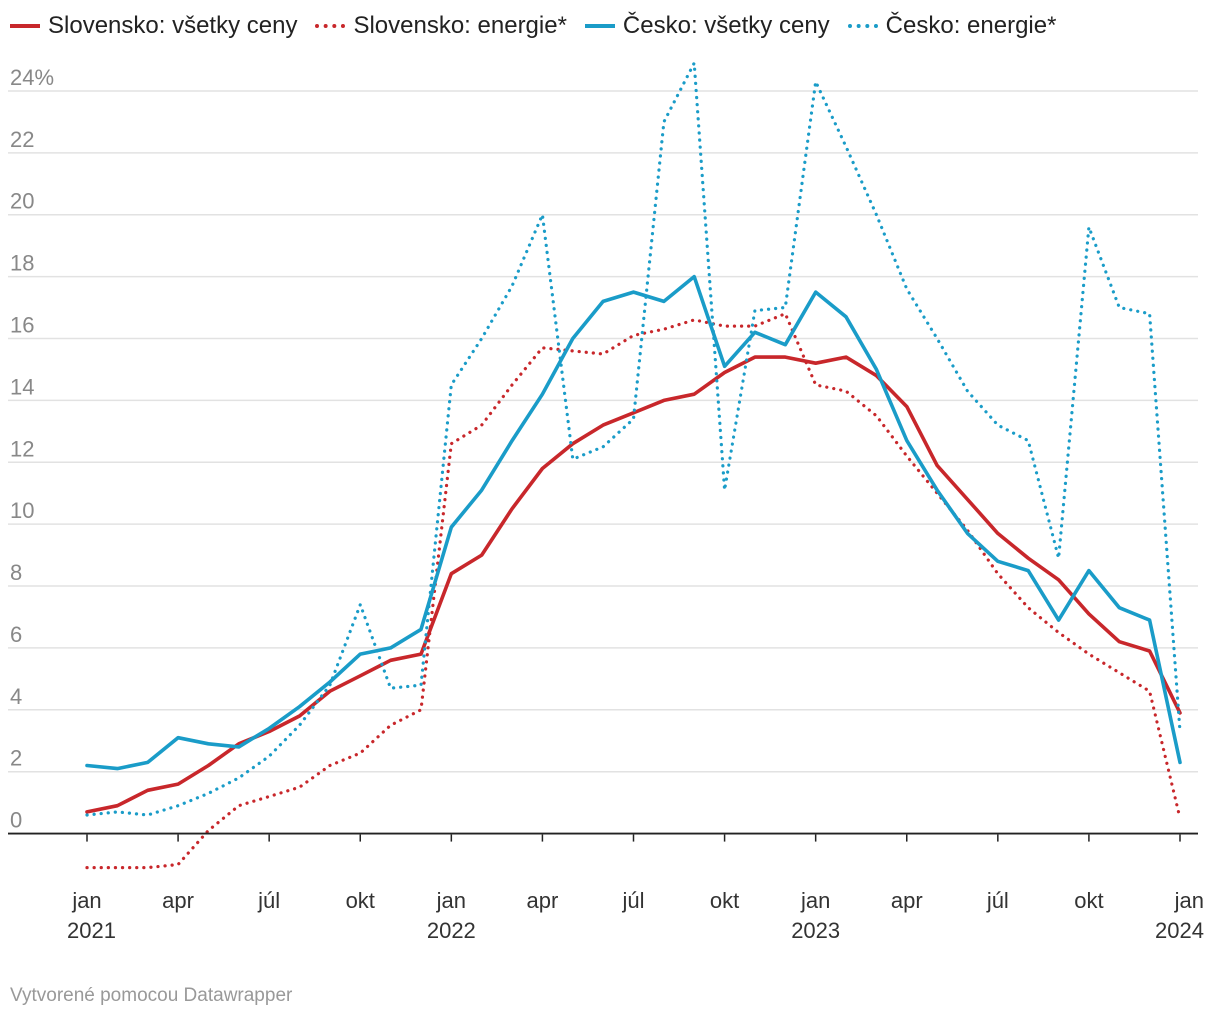 Image resolution: width=1220 pixels, height=1020 pixels. Describe the element at coordinates (22, 324) in the screenshot. I see `y-tick-label: 16` at that location.